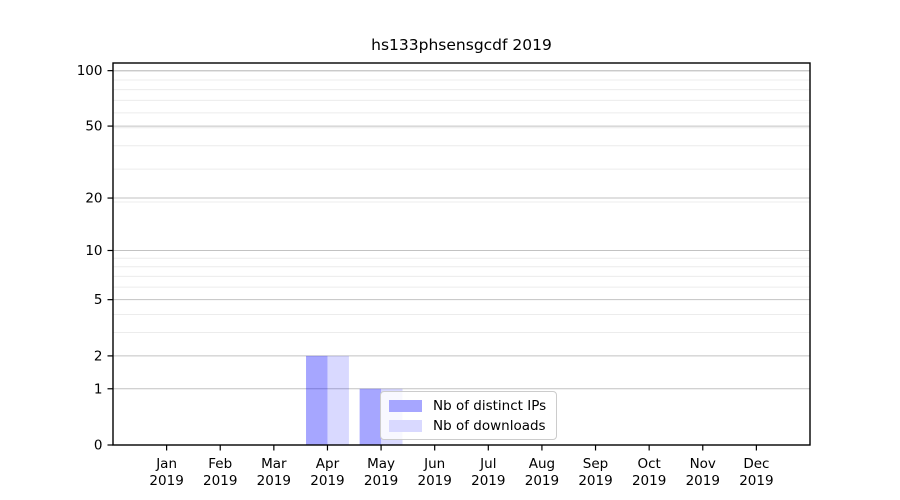  I want to click on legend: Nb of distinct IPs Nb of downloads, so click(469, 415).